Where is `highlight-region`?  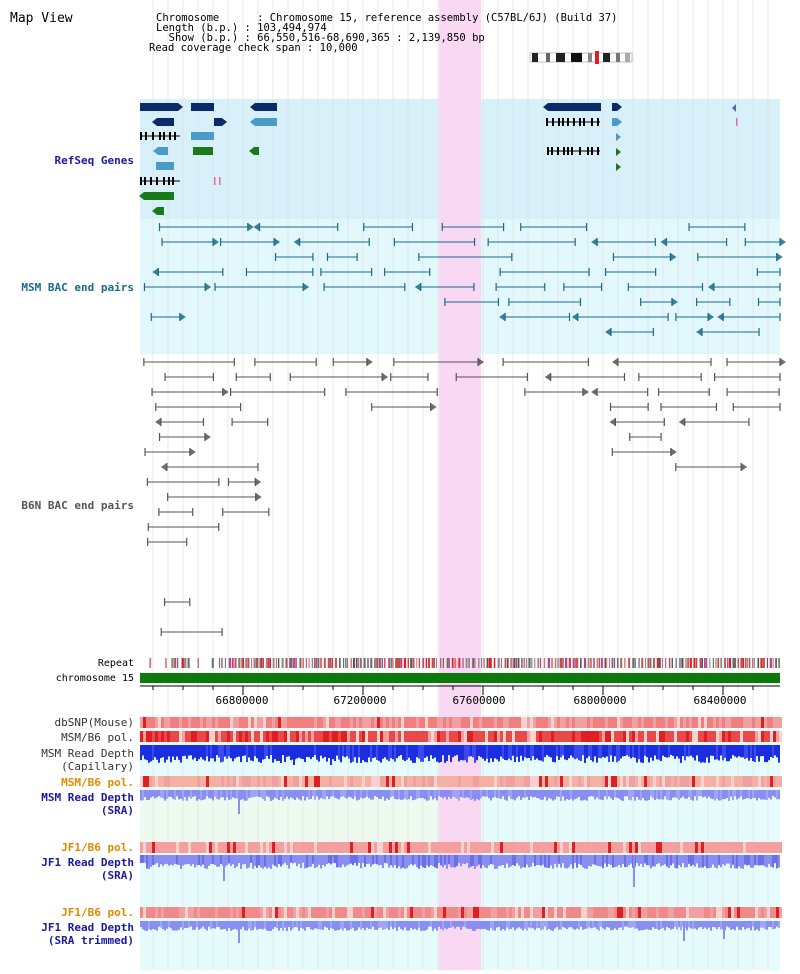
highlight-region is located at coordinates (460, 485).